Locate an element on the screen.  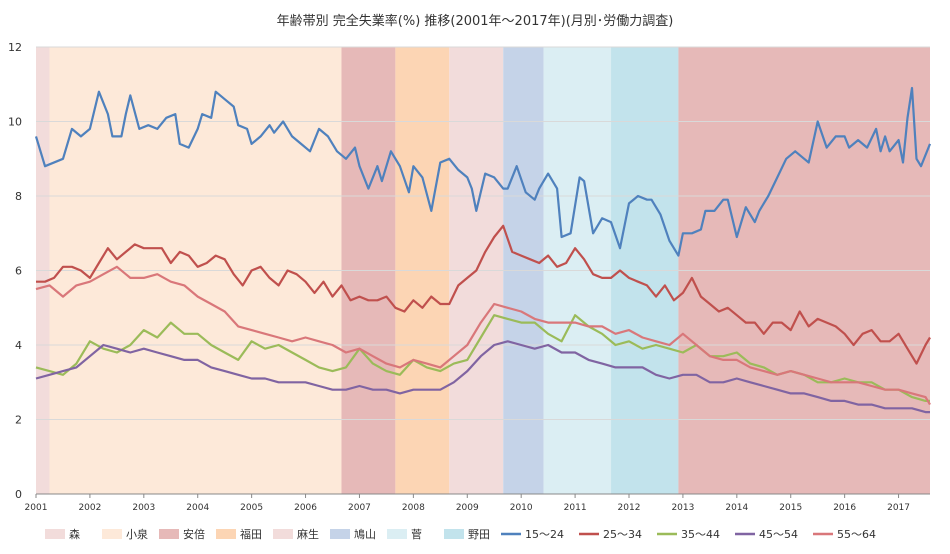
x-tick-label-2: 2003 is located at coordinates (143, 508).